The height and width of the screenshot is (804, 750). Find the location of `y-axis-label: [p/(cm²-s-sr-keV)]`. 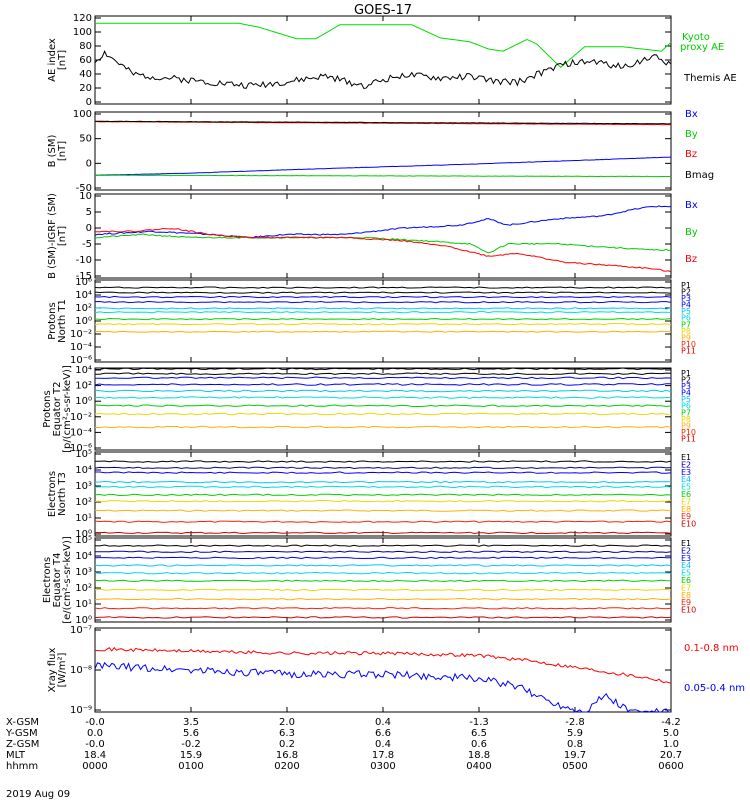

y-axis-label: [p/(cm²-s-sr-keV)] is located at coordinates (67, 409).